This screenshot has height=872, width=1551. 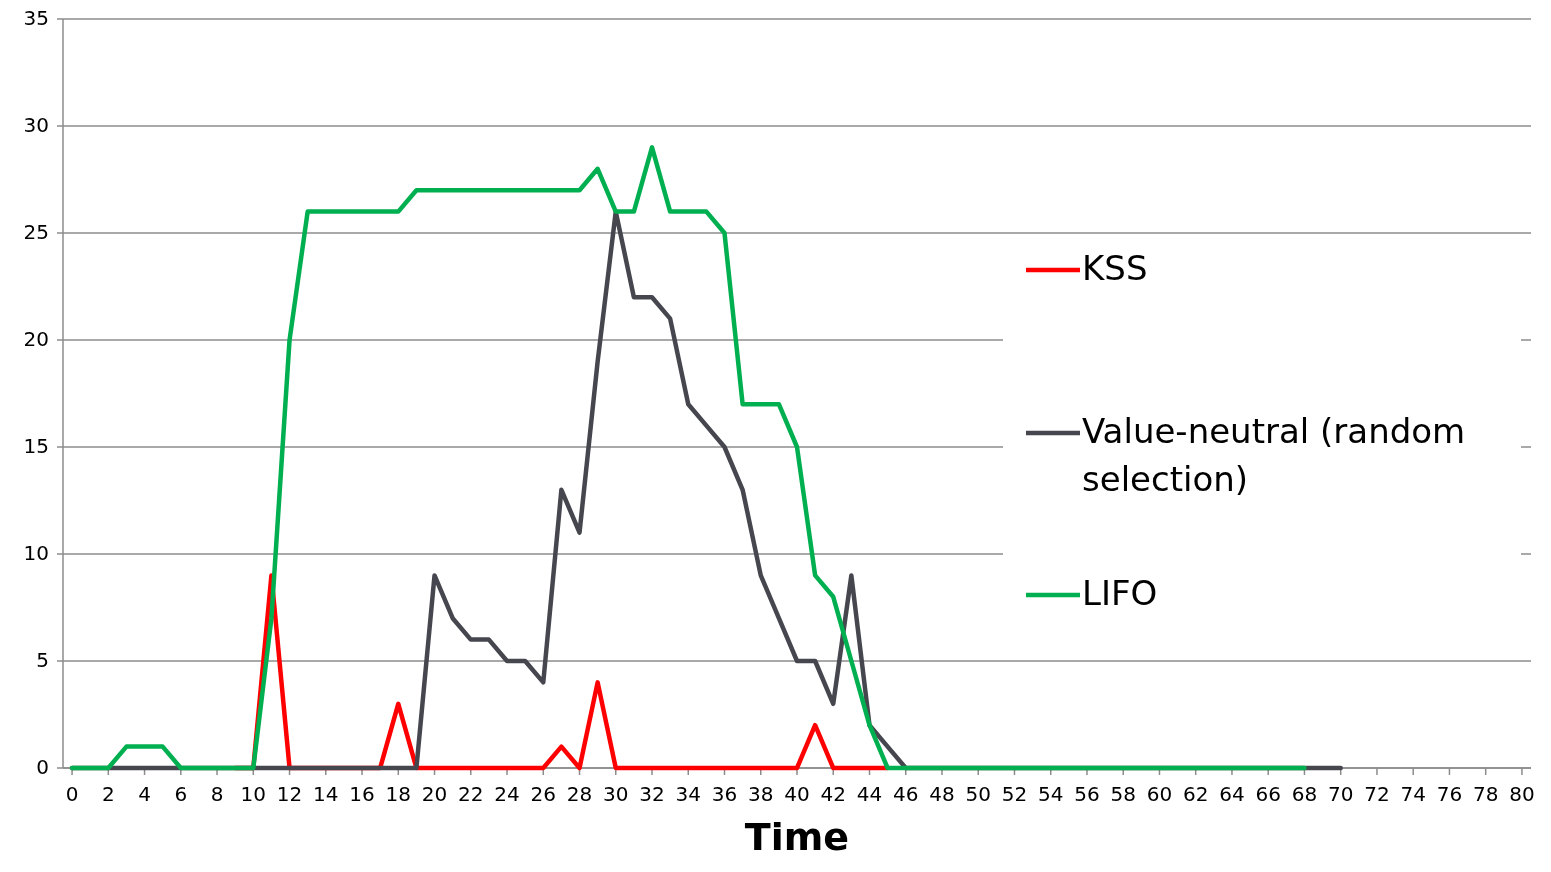 What do you see at coordinates (724, 794) in the screenshot?
I see `x-tick-label: 36` at bounding box center [724, 794].